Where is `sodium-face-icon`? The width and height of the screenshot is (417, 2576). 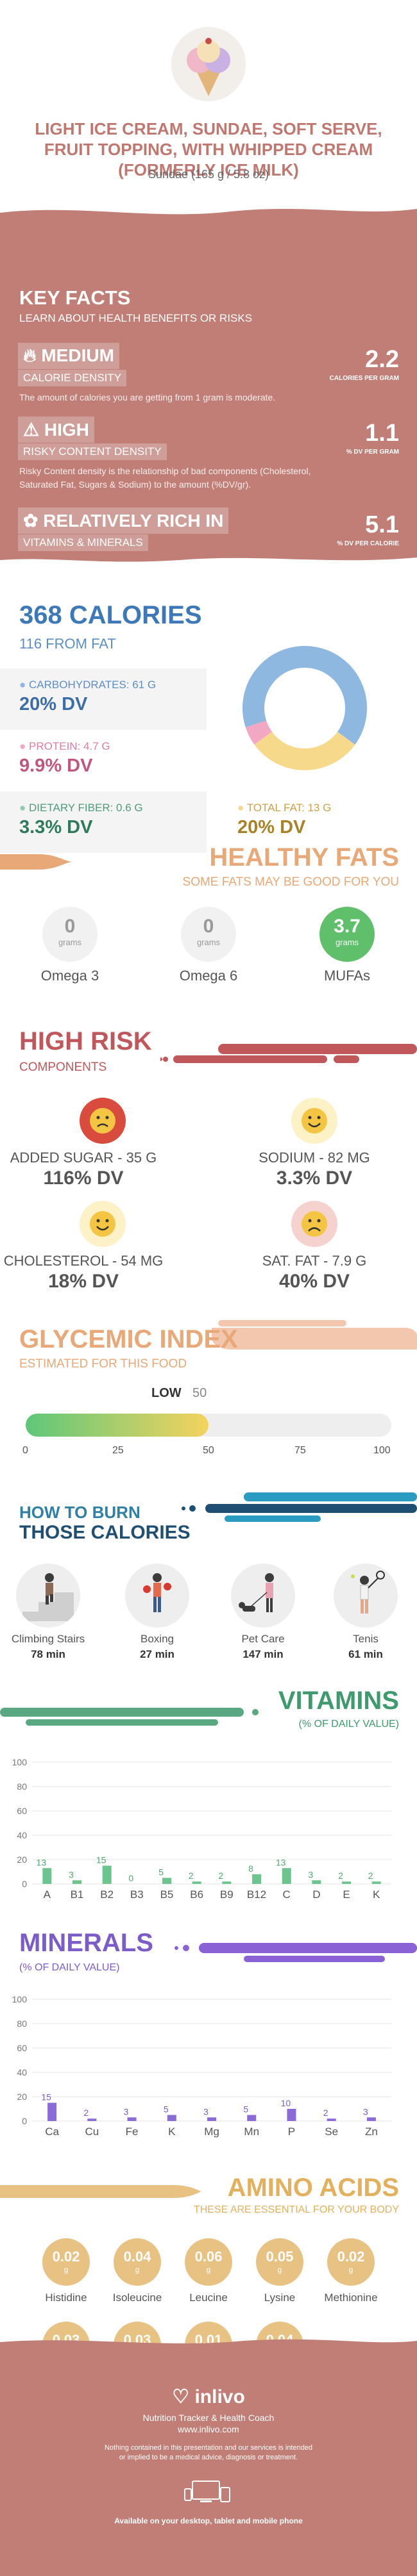
sodium-face-icon is located at coordinates (314, 1121).